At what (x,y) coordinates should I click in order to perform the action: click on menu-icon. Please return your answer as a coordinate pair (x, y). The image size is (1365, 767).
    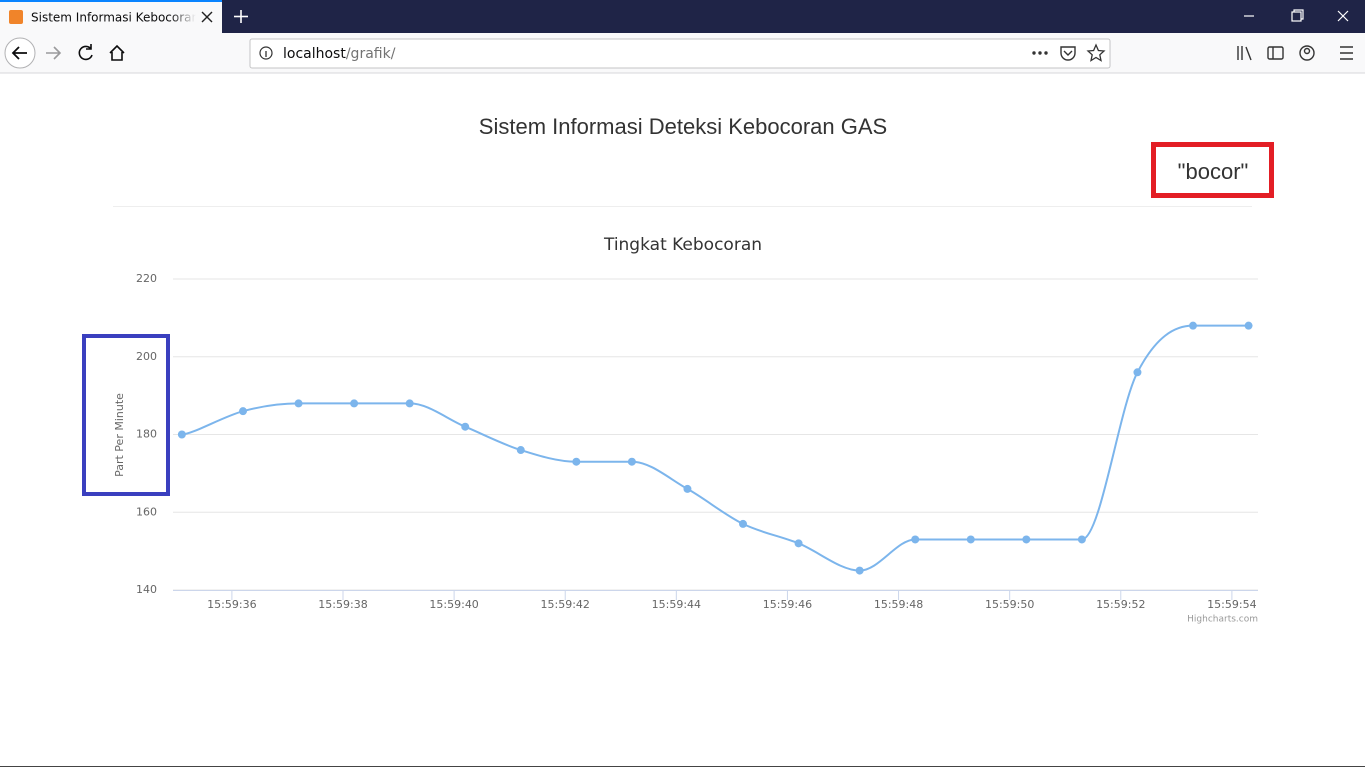
    Looking at the image, I should click on (1346, 53).